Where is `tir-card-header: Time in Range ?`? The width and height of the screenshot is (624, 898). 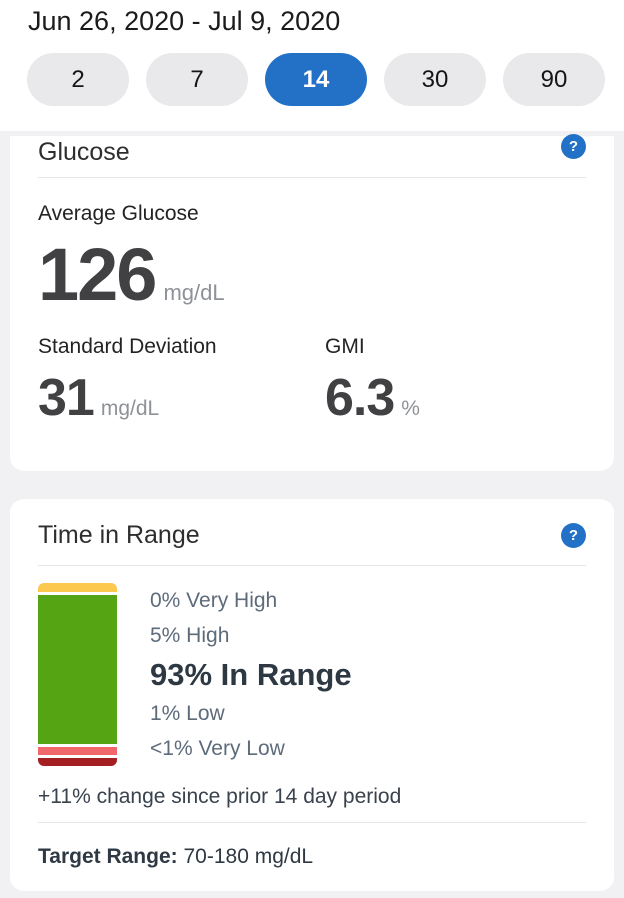 tir-card-header: Time in Range ? is located at coordinates (312, 535).